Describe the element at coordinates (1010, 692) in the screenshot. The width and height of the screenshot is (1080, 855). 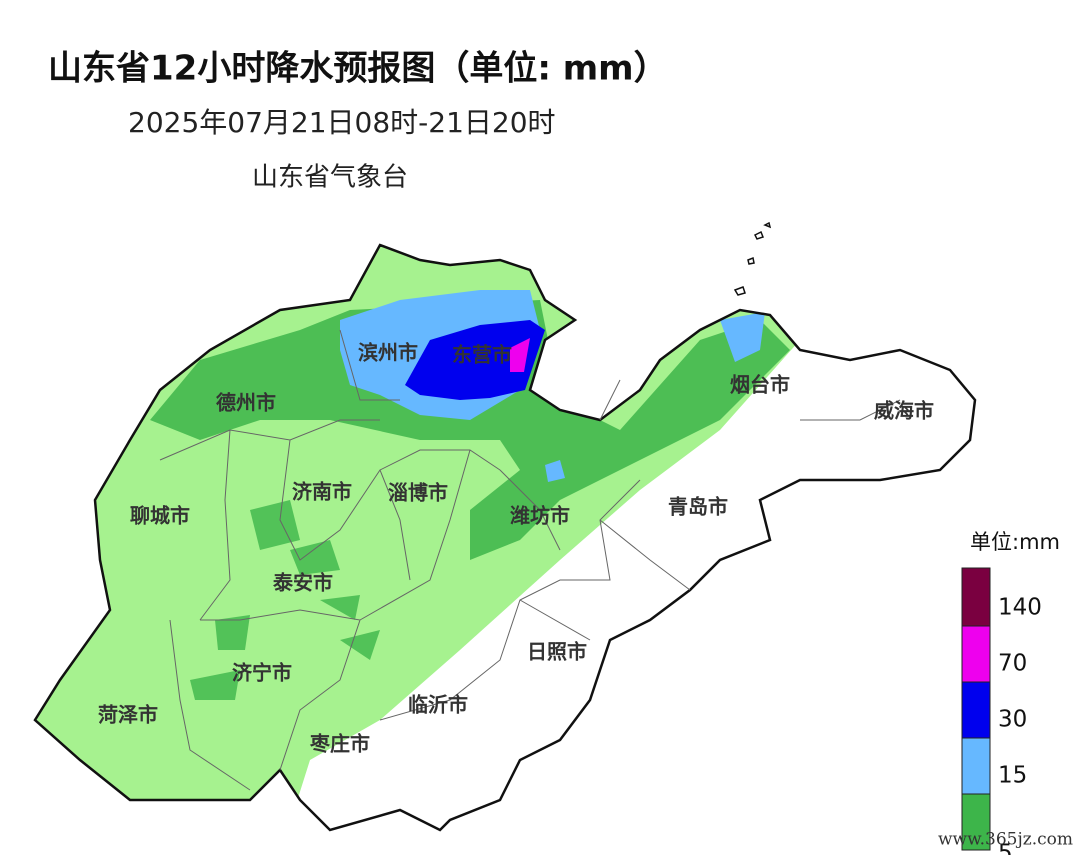
I see `legend: 单位:mm 5 15 30 70 140` at that location.